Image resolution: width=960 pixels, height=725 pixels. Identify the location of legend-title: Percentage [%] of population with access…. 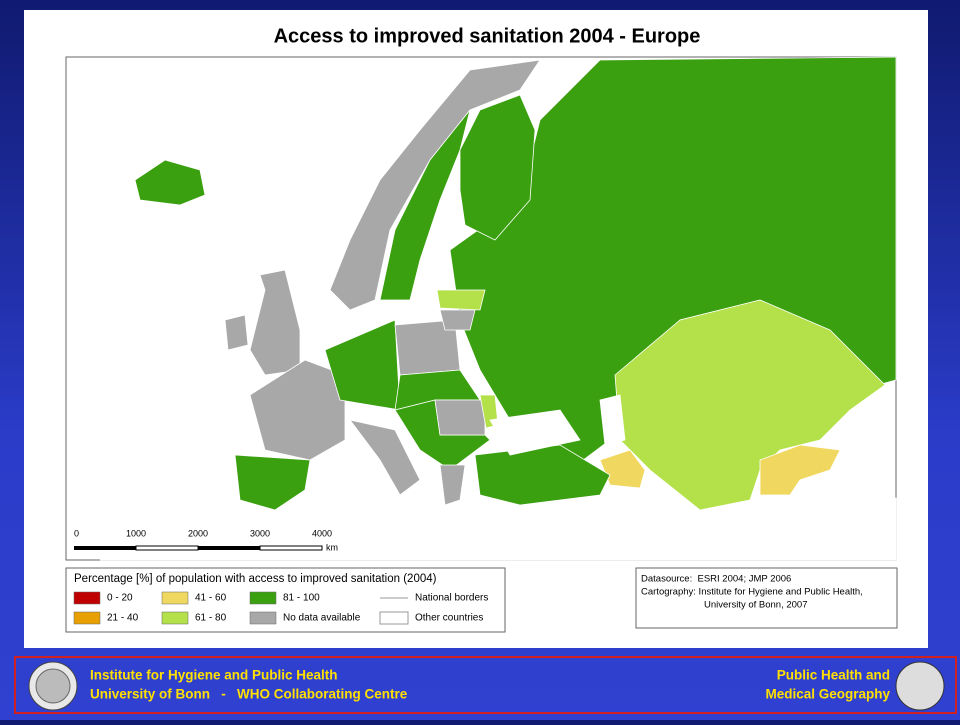
(255, 579).